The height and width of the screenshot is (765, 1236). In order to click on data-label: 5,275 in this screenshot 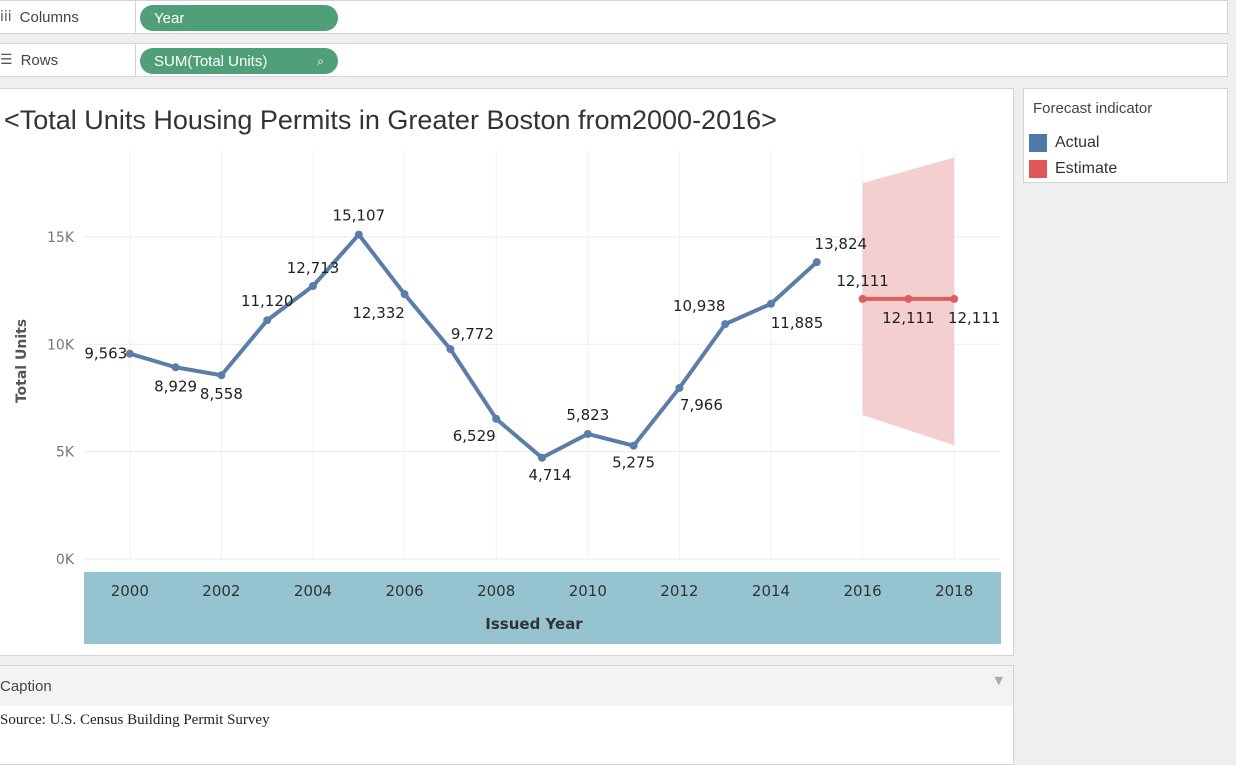, I will do `click(633, 463)`.